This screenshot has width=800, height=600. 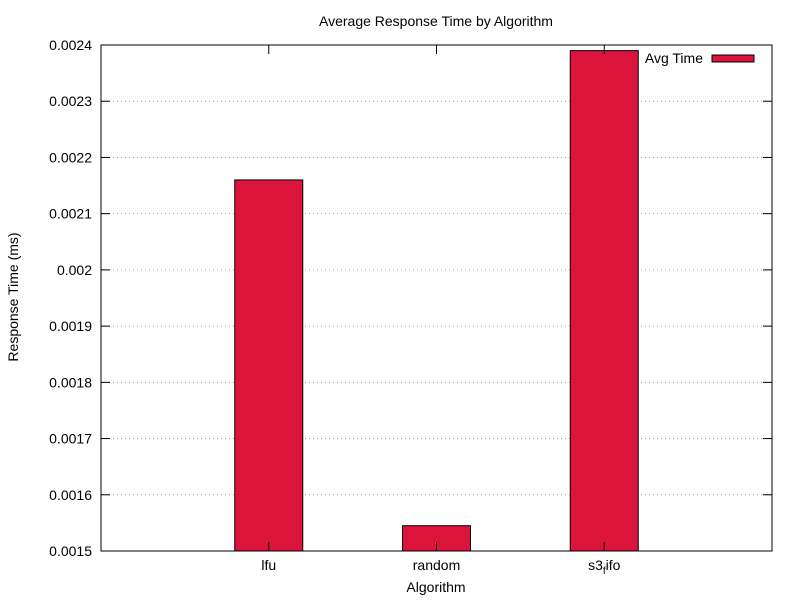 I want to click on legend-swatch, so click(x=733, y=58).